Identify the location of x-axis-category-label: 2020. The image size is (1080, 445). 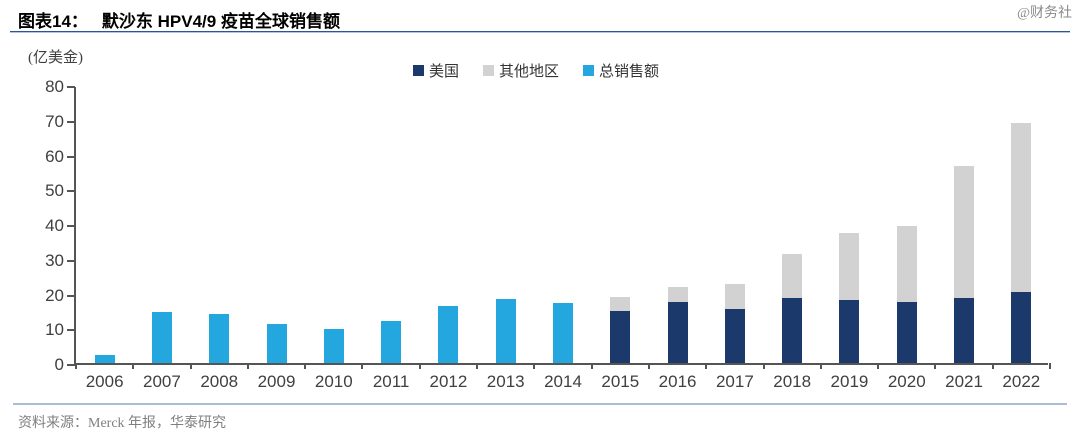
(906, 381).